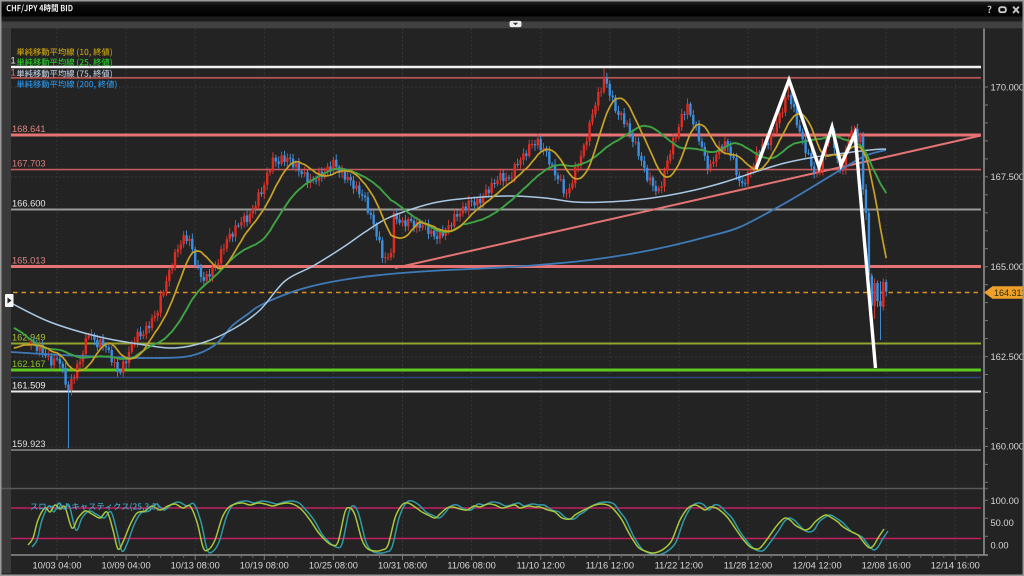 The image size is (1024, 576). Describe the element at coordinates (29, 444) in the screenshot. I see `svg-text: 159.923` at that location.